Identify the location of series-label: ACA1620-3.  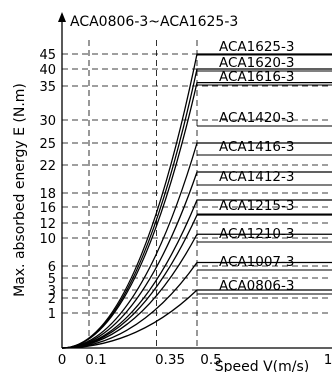
(256, 63).